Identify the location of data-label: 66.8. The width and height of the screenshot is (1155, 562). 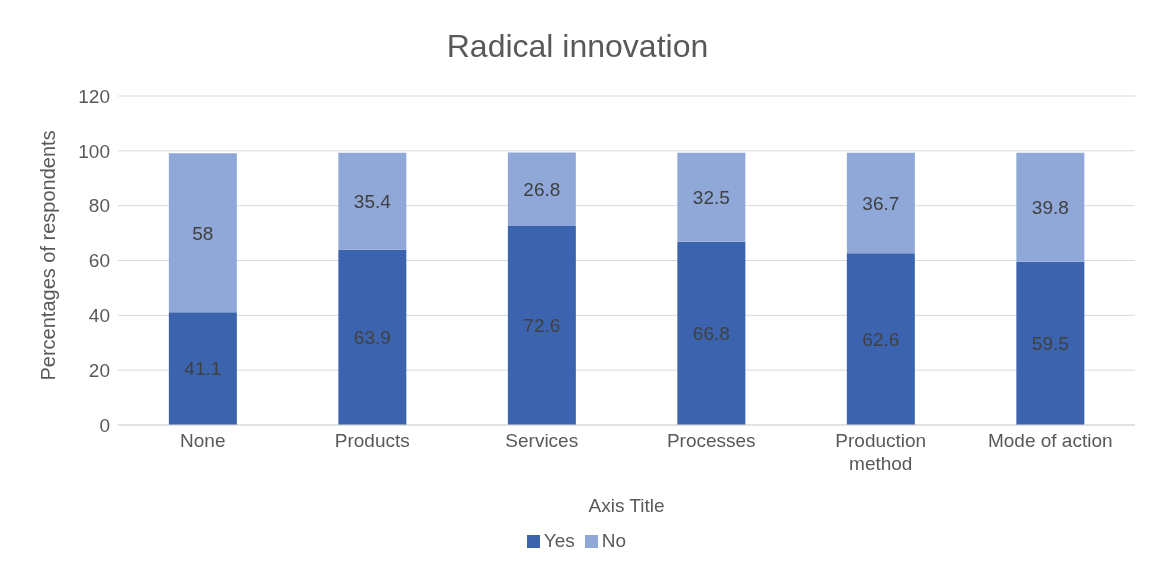
(711, 334).